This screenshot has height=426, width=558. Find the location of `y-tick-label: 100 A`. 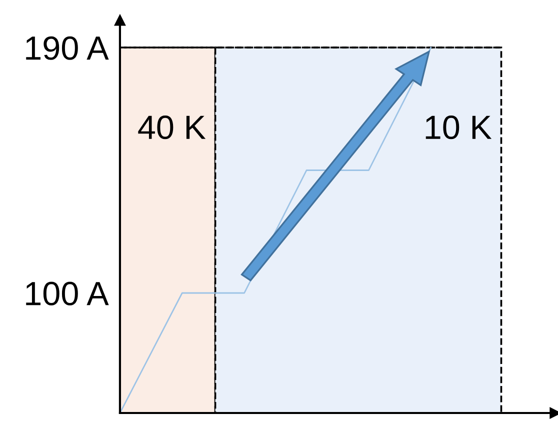

y-tick-label: 100 A is located at coordinates (67, 294).